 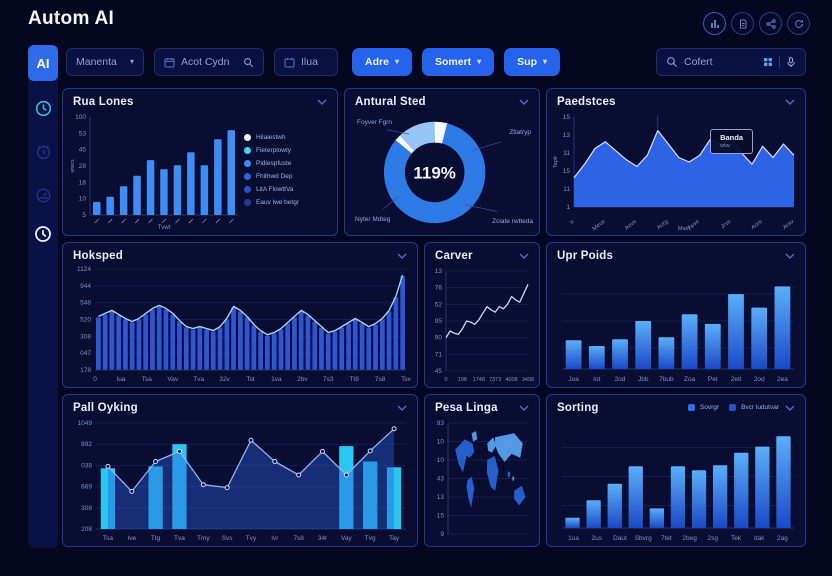 What do you see at coordinates (43, 151) in the screenshot?
I see `alarm-icon` at bounding box center [43, 151].